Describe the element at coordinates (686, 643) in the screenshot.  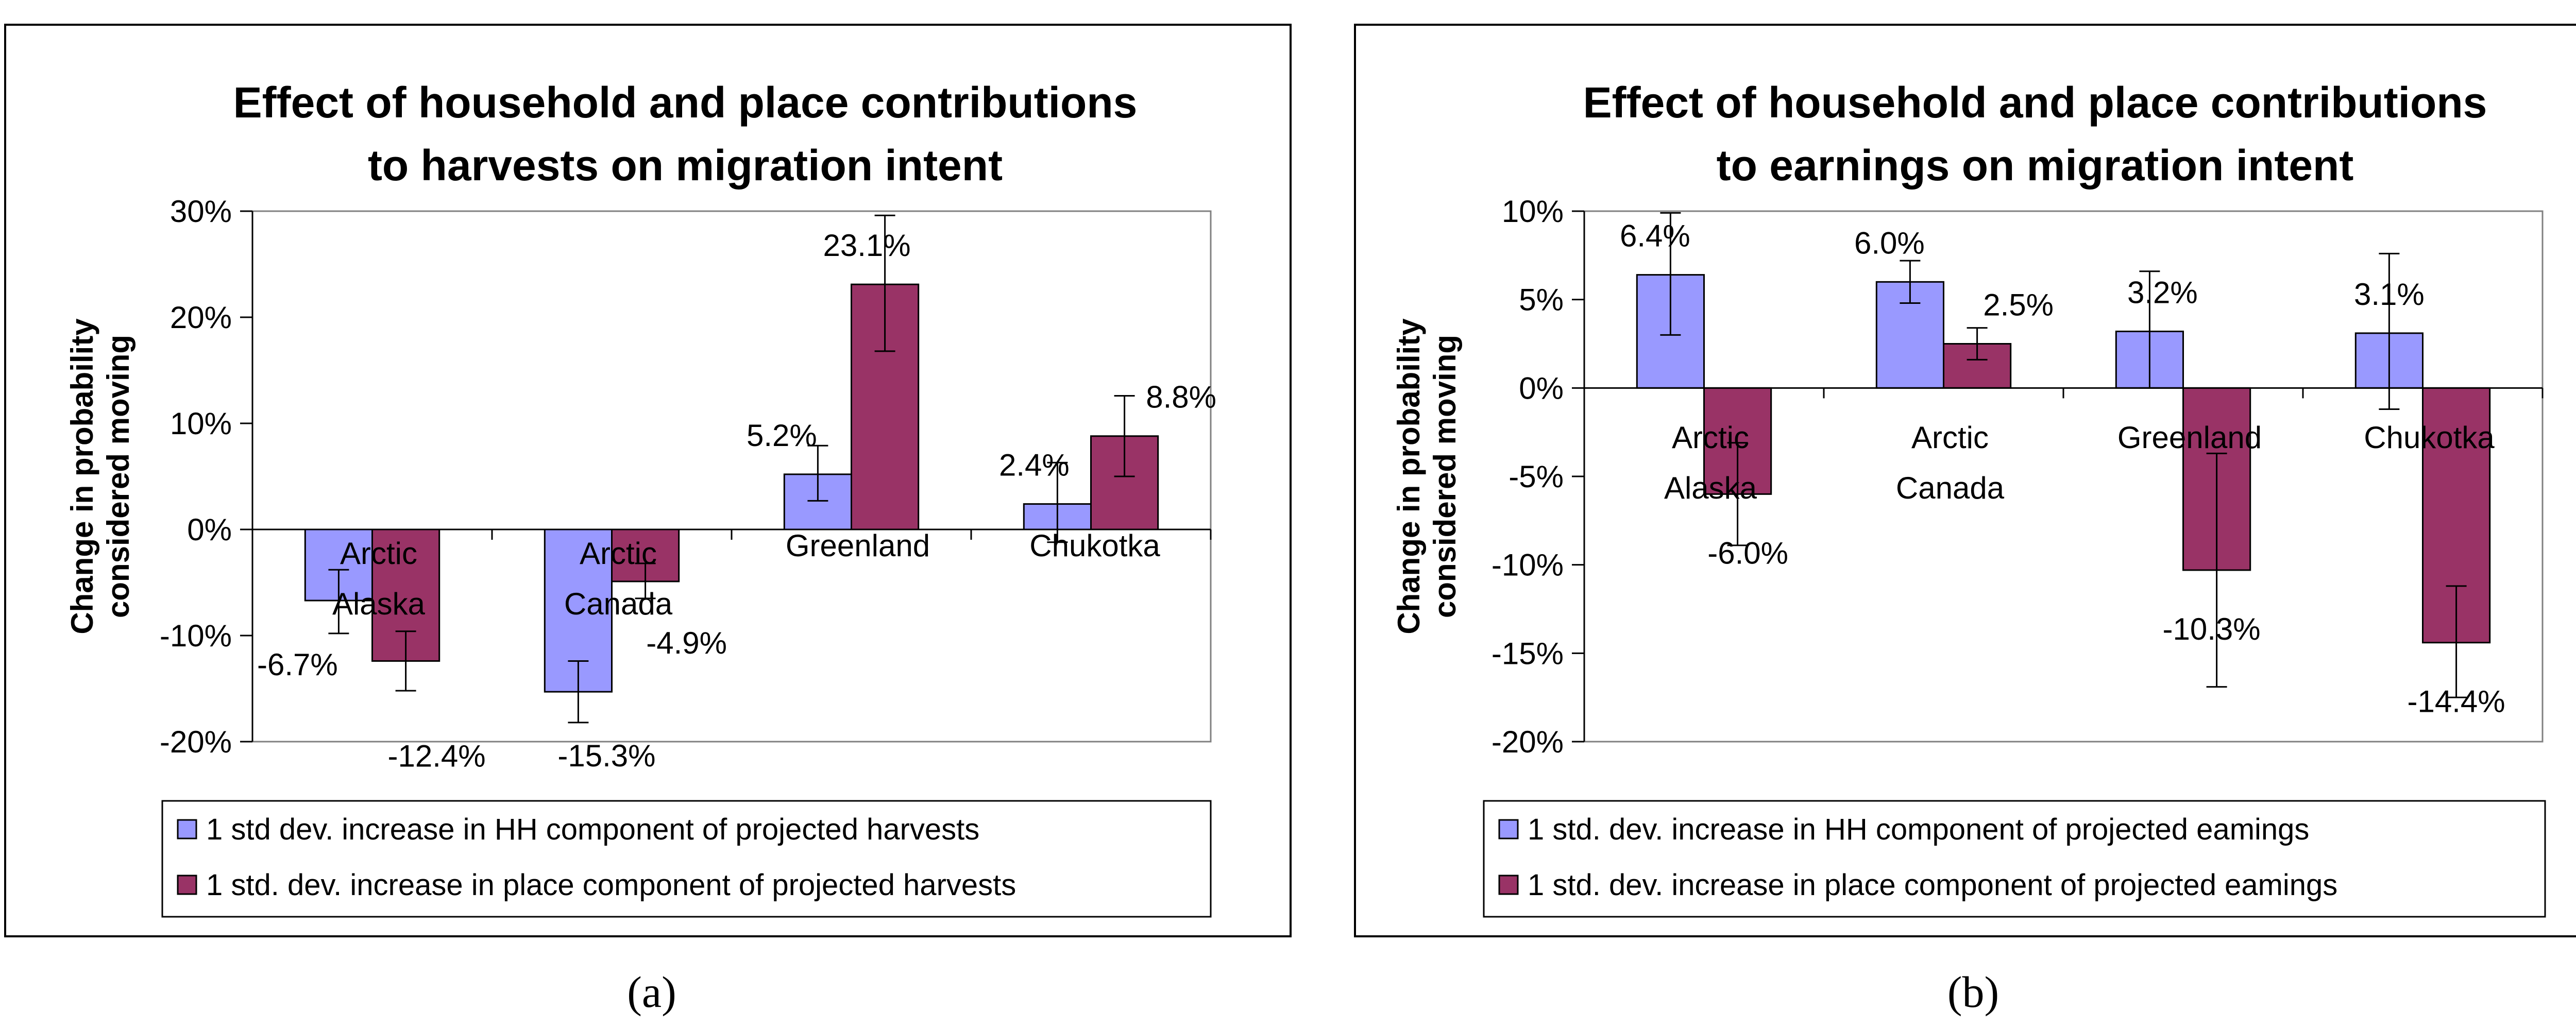
I see `data-label: -4.9%` at that location.